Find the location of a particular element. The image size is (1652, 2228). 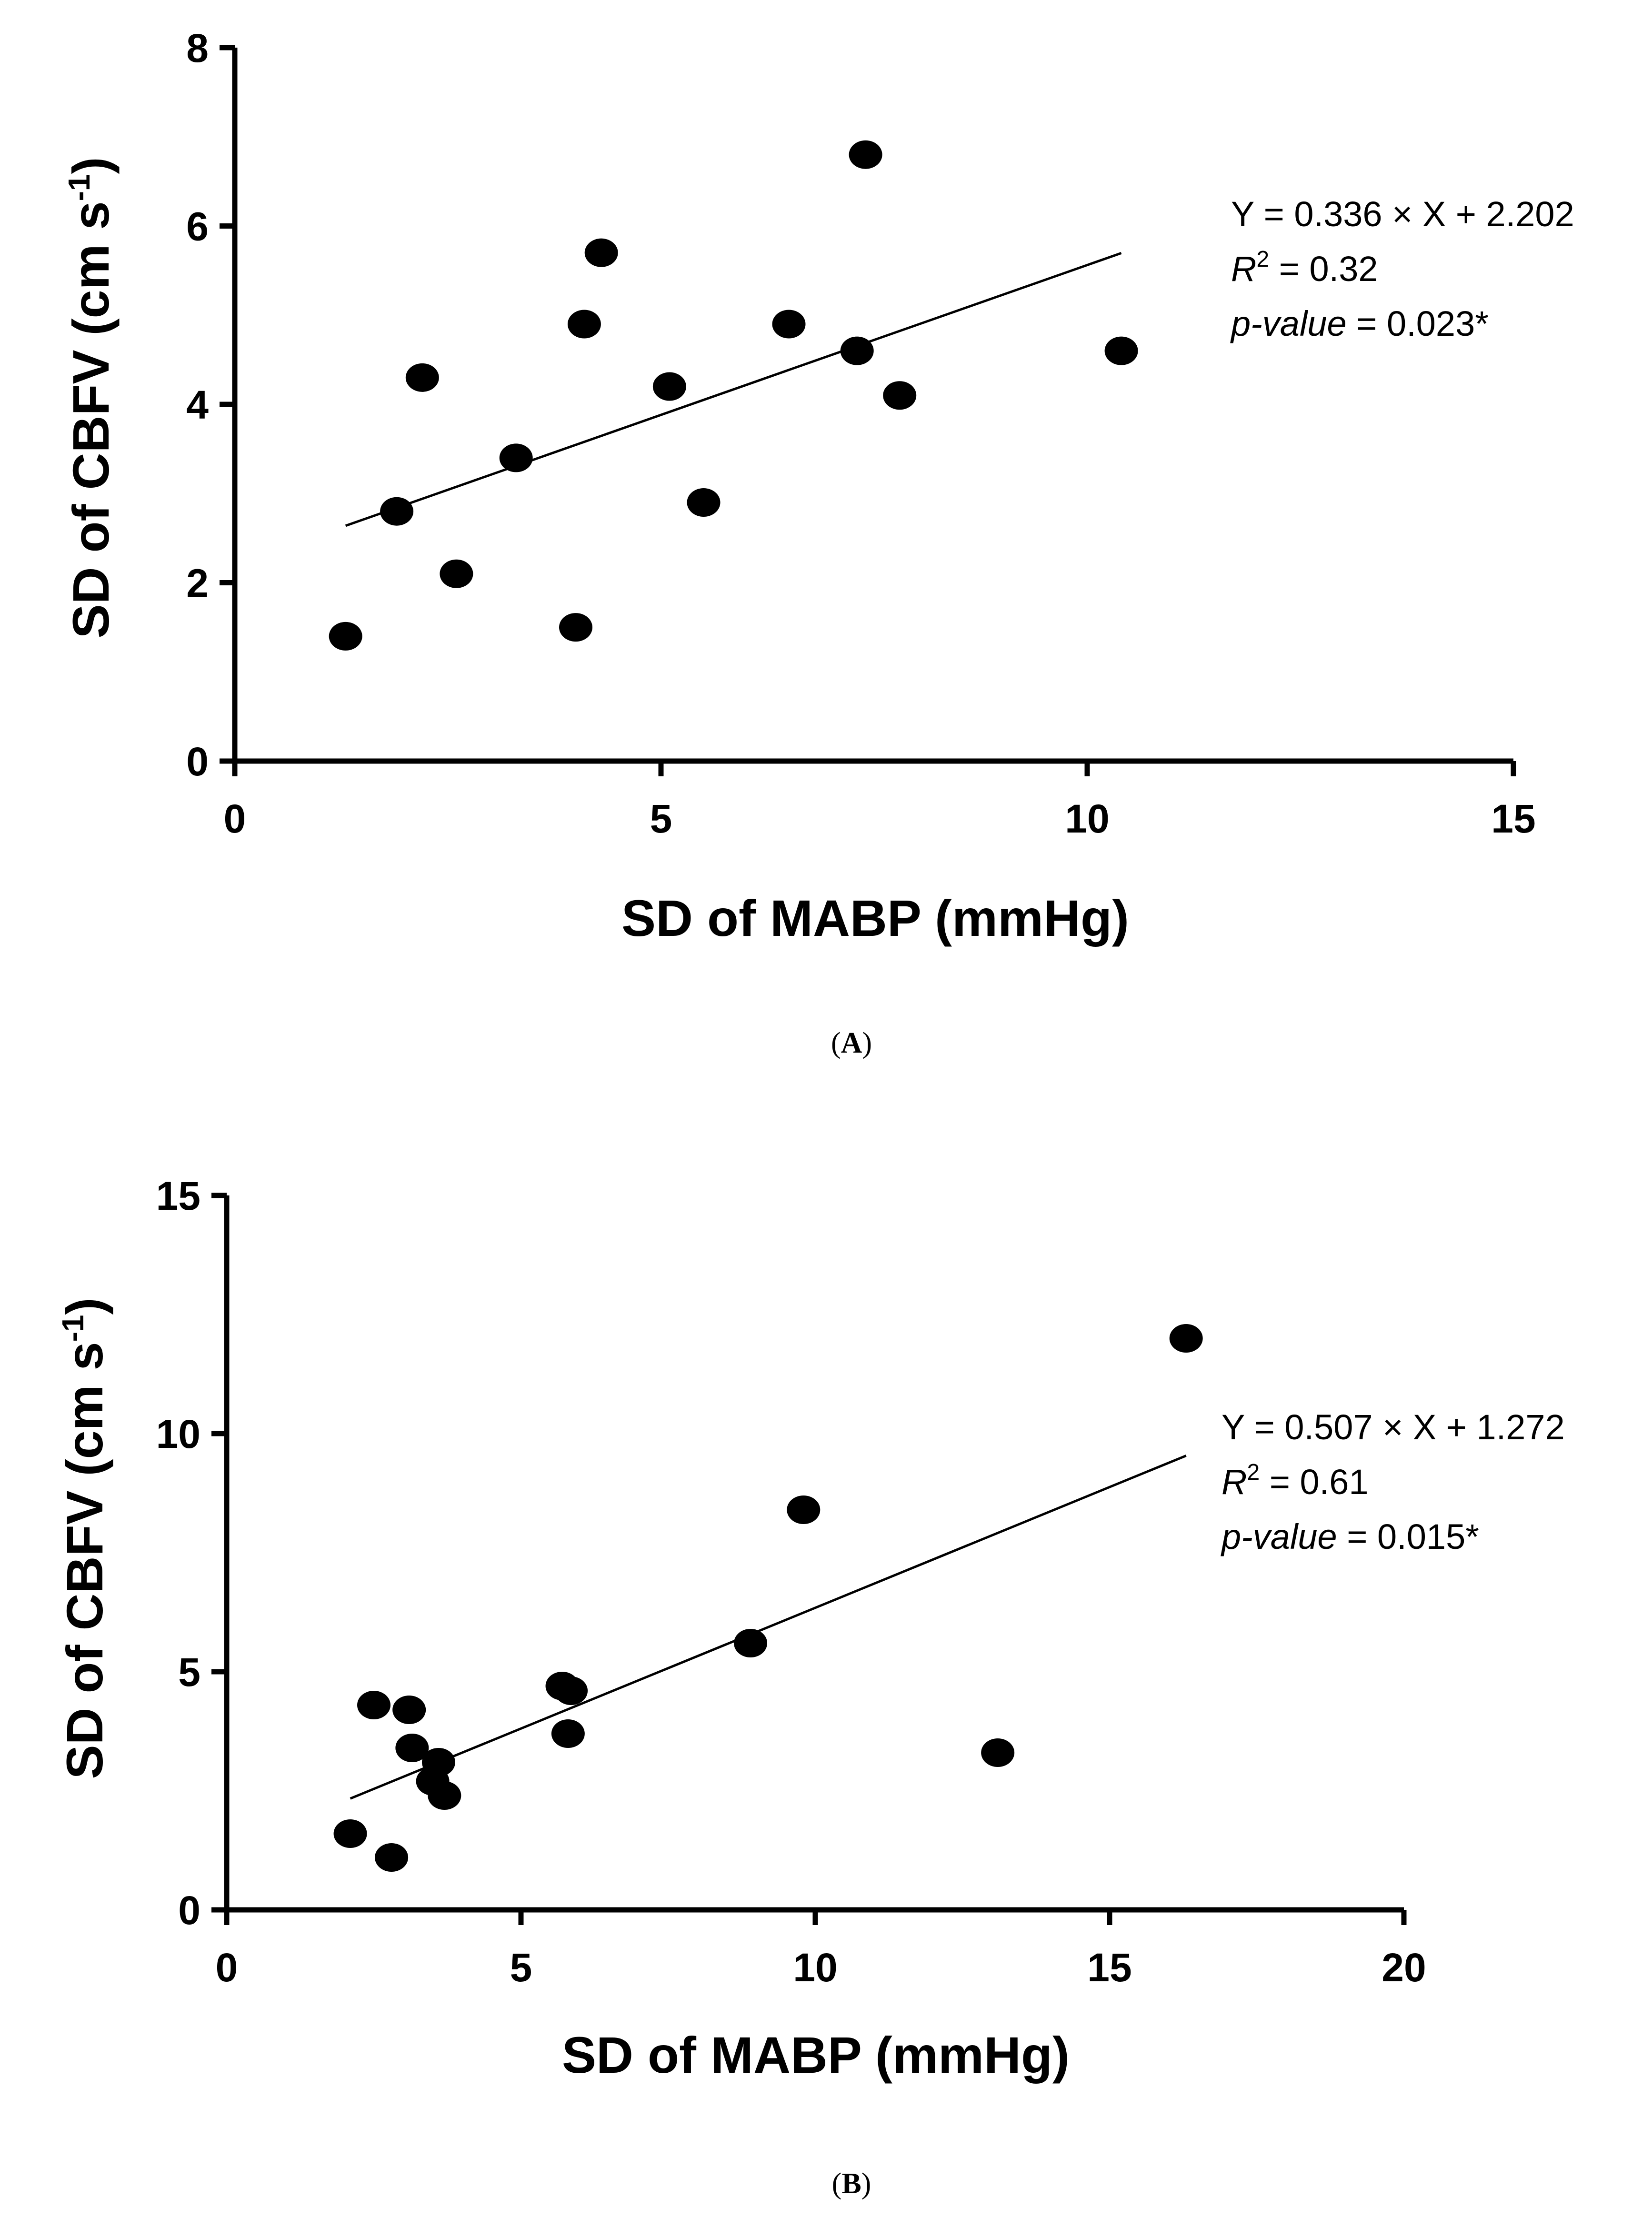

panel-a-label-open: ( is located at coordinates (836, 1043).